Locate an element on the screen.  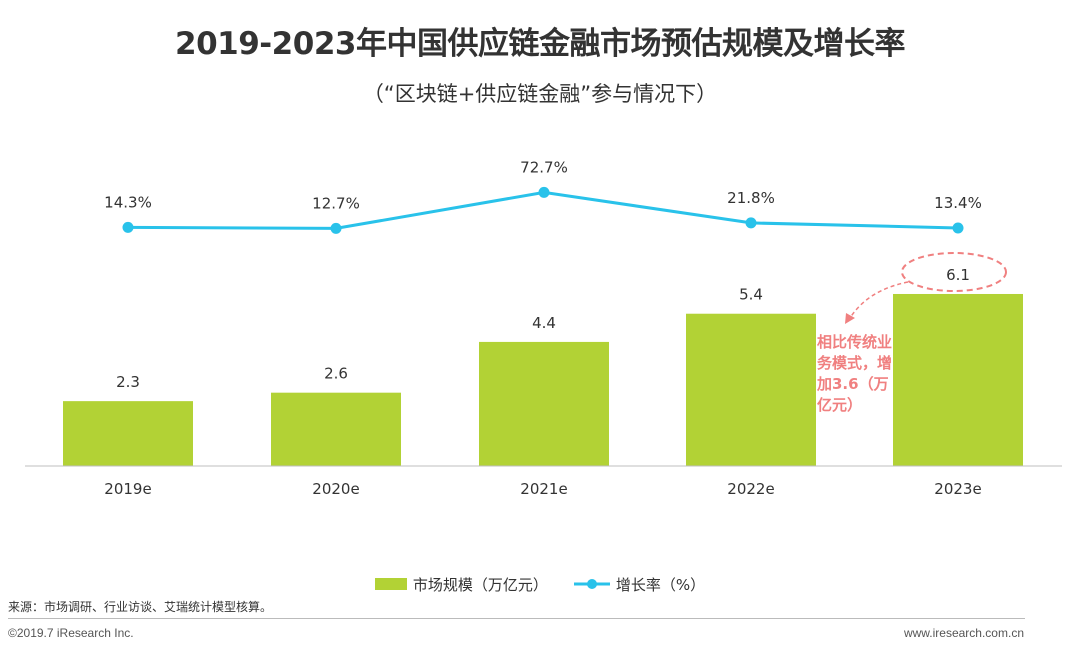
bar-value-label-2022e: 5.4 is located at coordinates (751, 295).